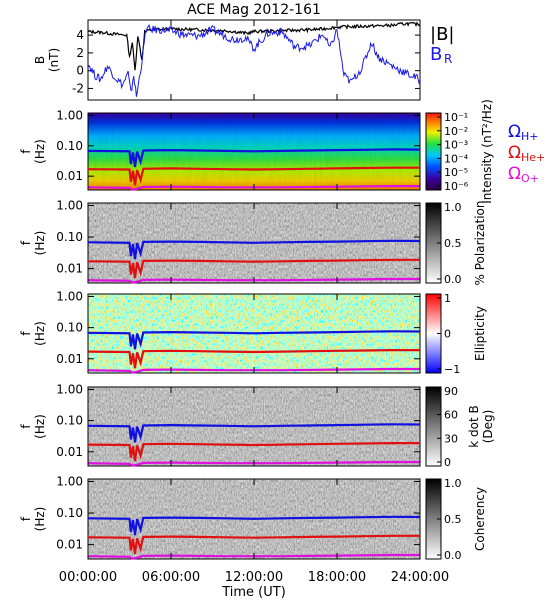 The width and height of the screenshot is (550, 600). I want to click on colorbar-label-text: Intensity (nT²/Hz), so click(487, 151).